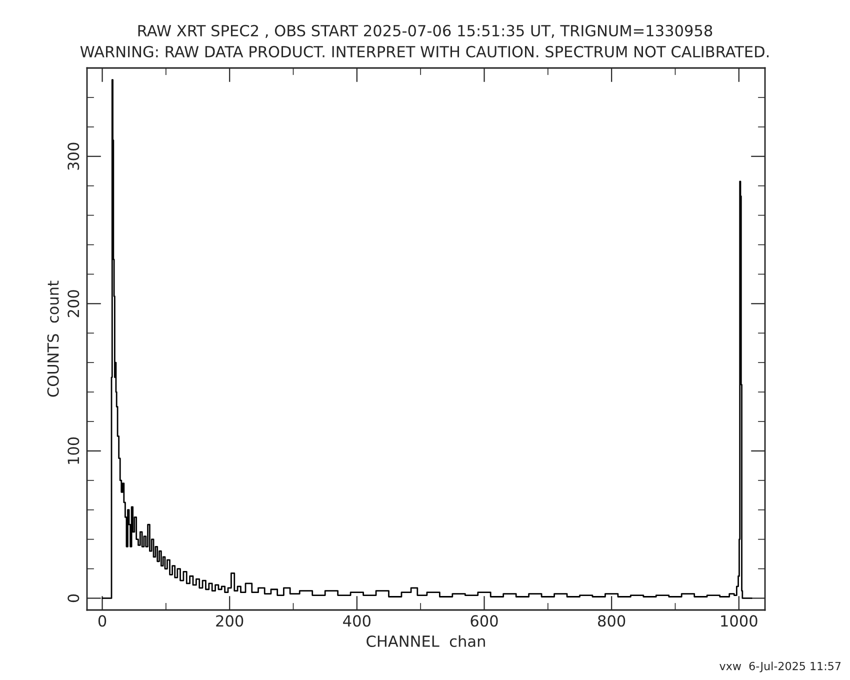 Image resolution: width=850 pixels, height=680 pixels. I want to click on text: vxw 6-Jul-2025 11:57, so click(780, 667).